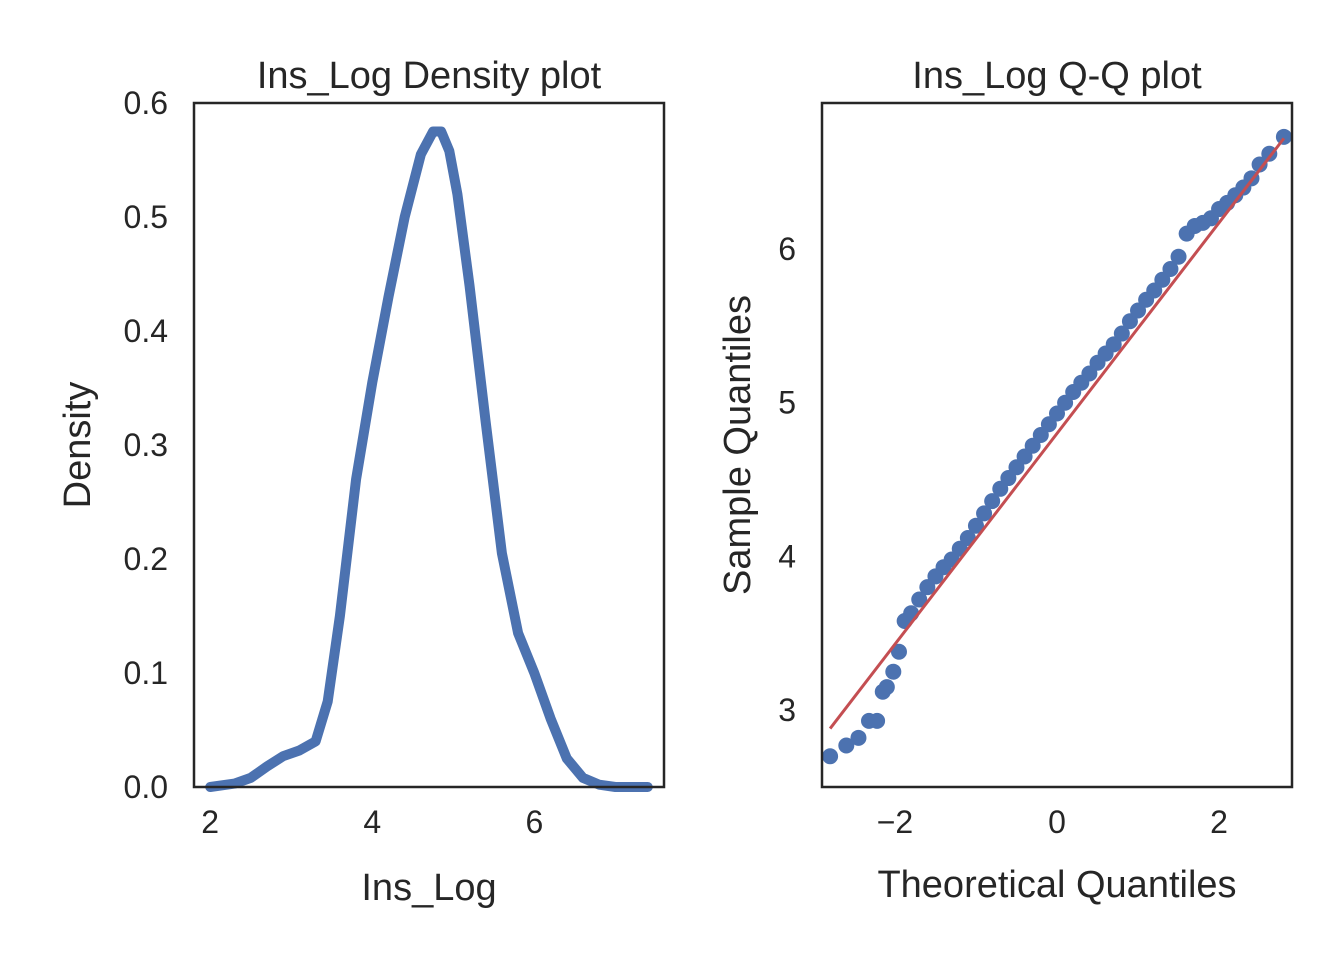 The width and height of the screenshot is (1344, 960). I want to click on density-plot-xtick-label: 2, so click(210, 822).